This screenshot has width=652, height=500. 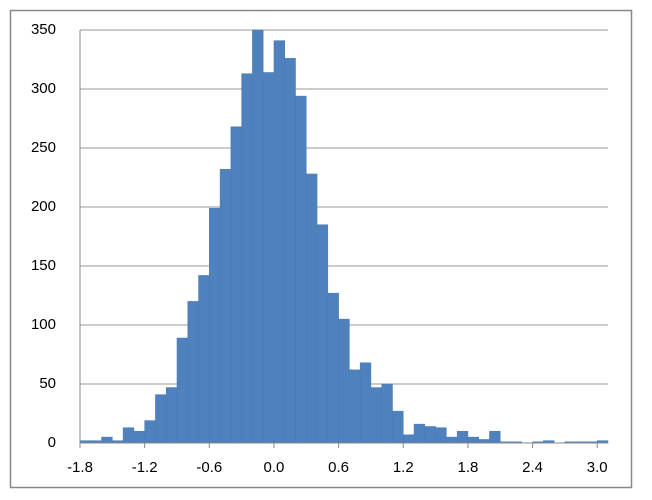 I want to click on y-tick-label: 300, so click(x=43, y=88).